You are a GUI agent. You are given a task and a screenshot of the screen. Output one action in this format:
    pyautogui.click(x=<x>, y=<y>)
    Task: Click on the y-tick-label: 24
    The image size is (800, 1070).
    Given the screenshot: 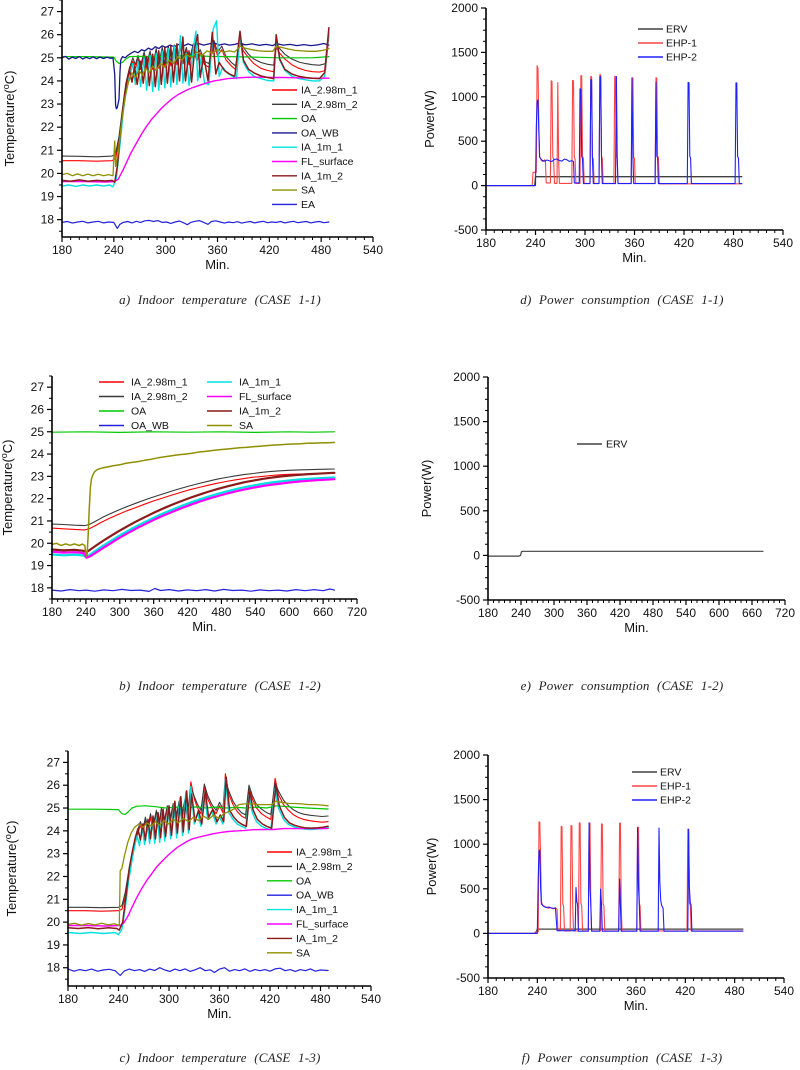 What is the action you would take?
    pyautogui.click(x=48, y=81)
    